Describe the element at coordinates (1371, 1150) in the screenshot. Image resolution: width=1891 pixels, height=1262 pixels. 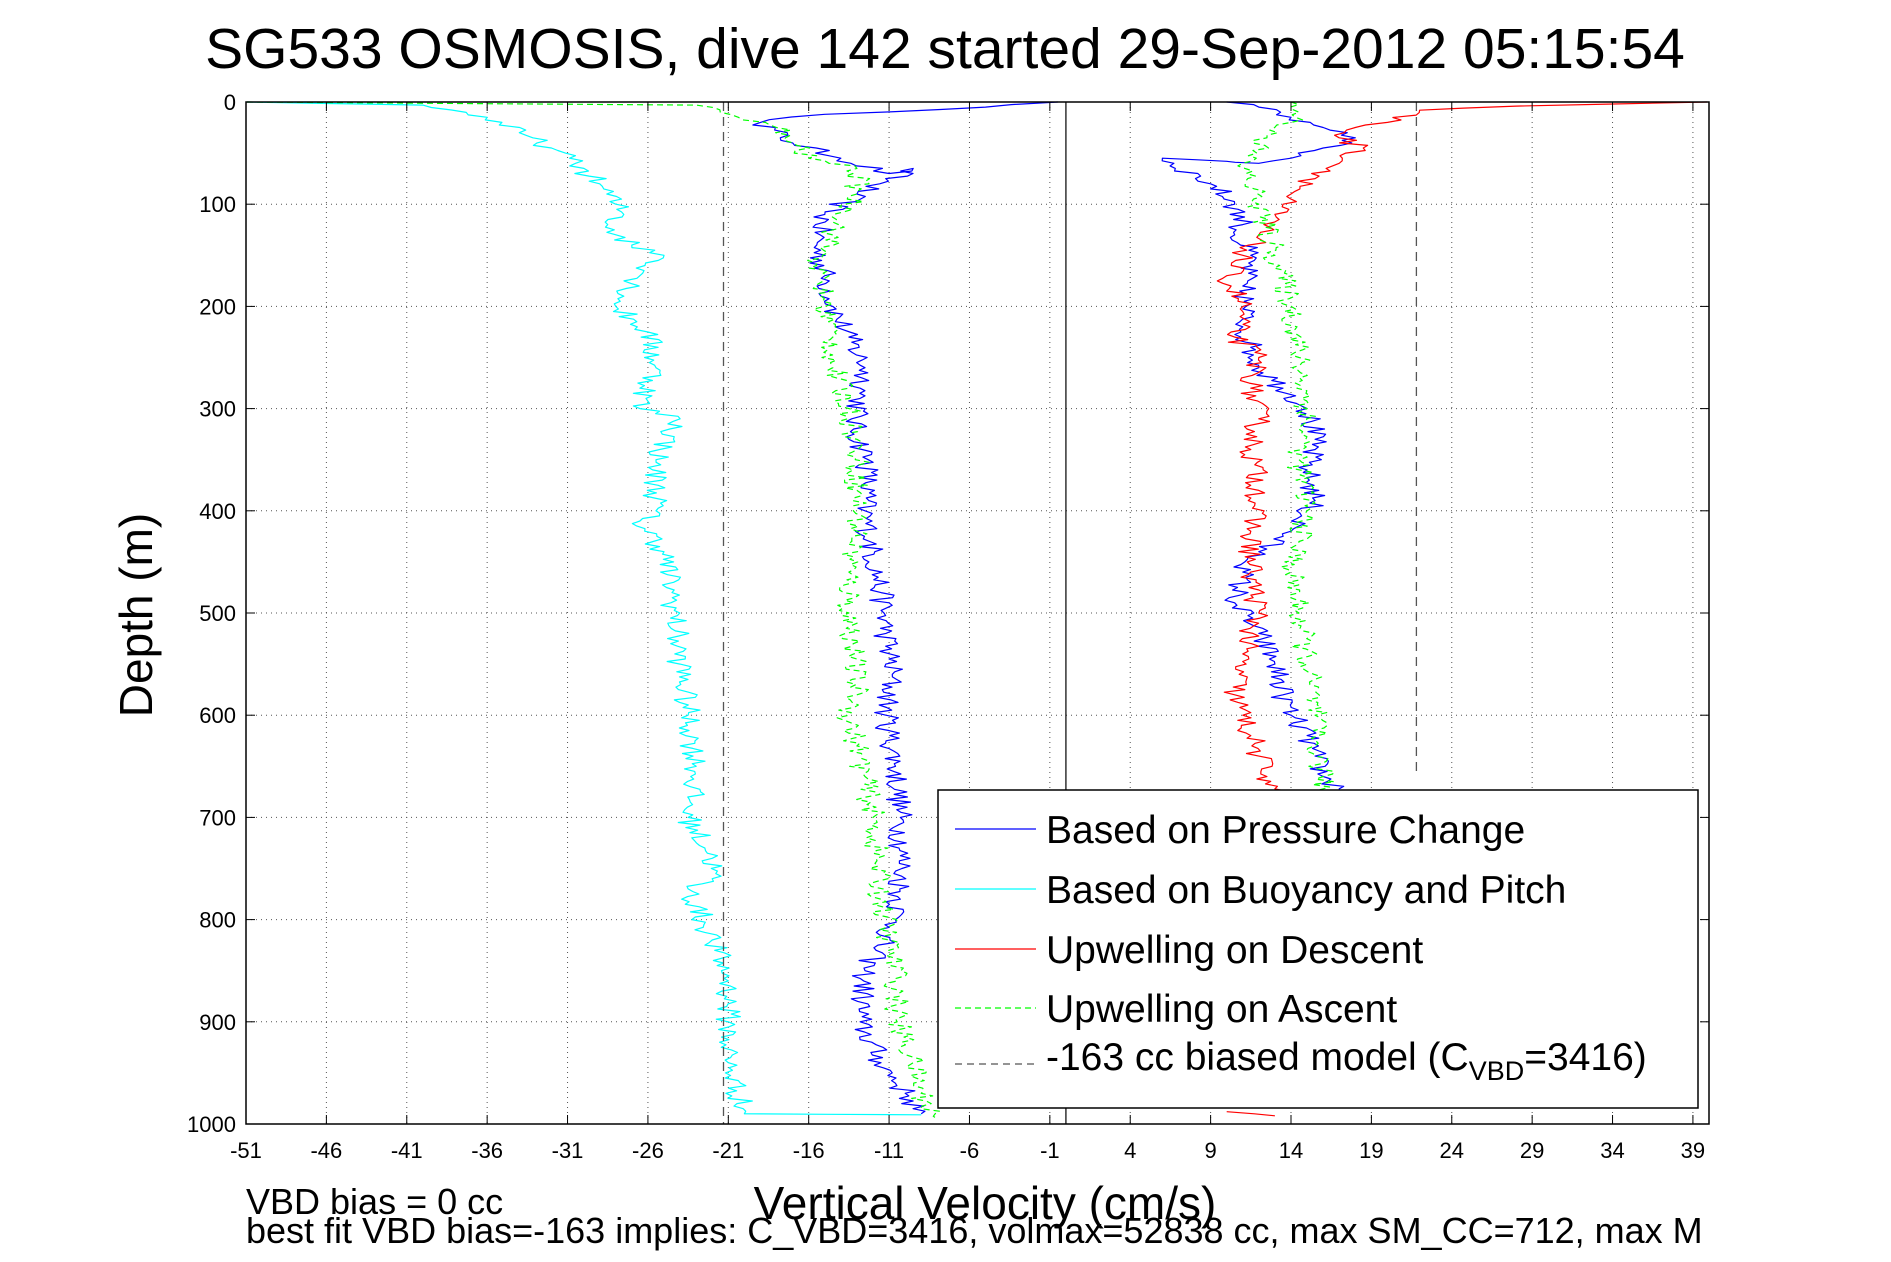
I see `x-tick-label: 19` at that location.